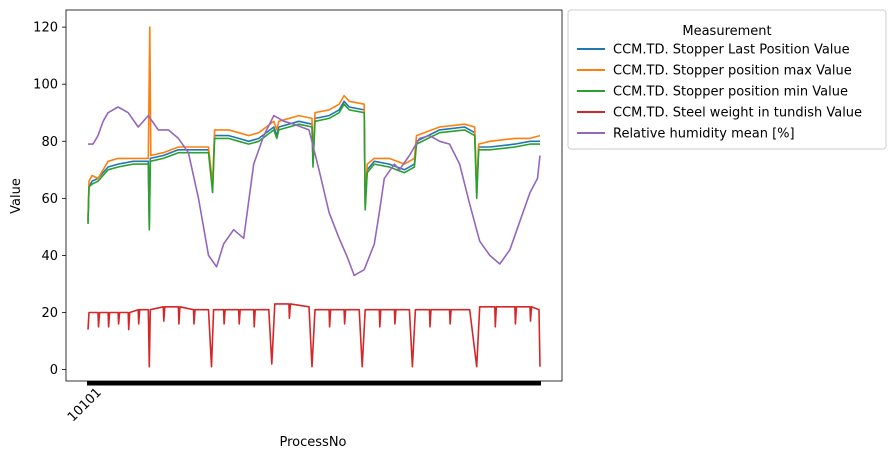 This screenshot has height=459, width=894. I want to click on legend-entry-1: CCM.TD. Stopper Last Position Value, so click(713, 50).